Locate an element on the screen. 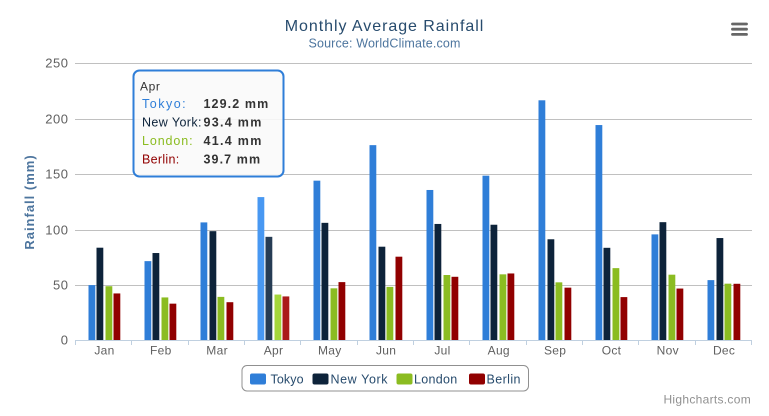 This screenshot has height=416, width=769. svg-text: 100 is located at coordinates (56, 230).